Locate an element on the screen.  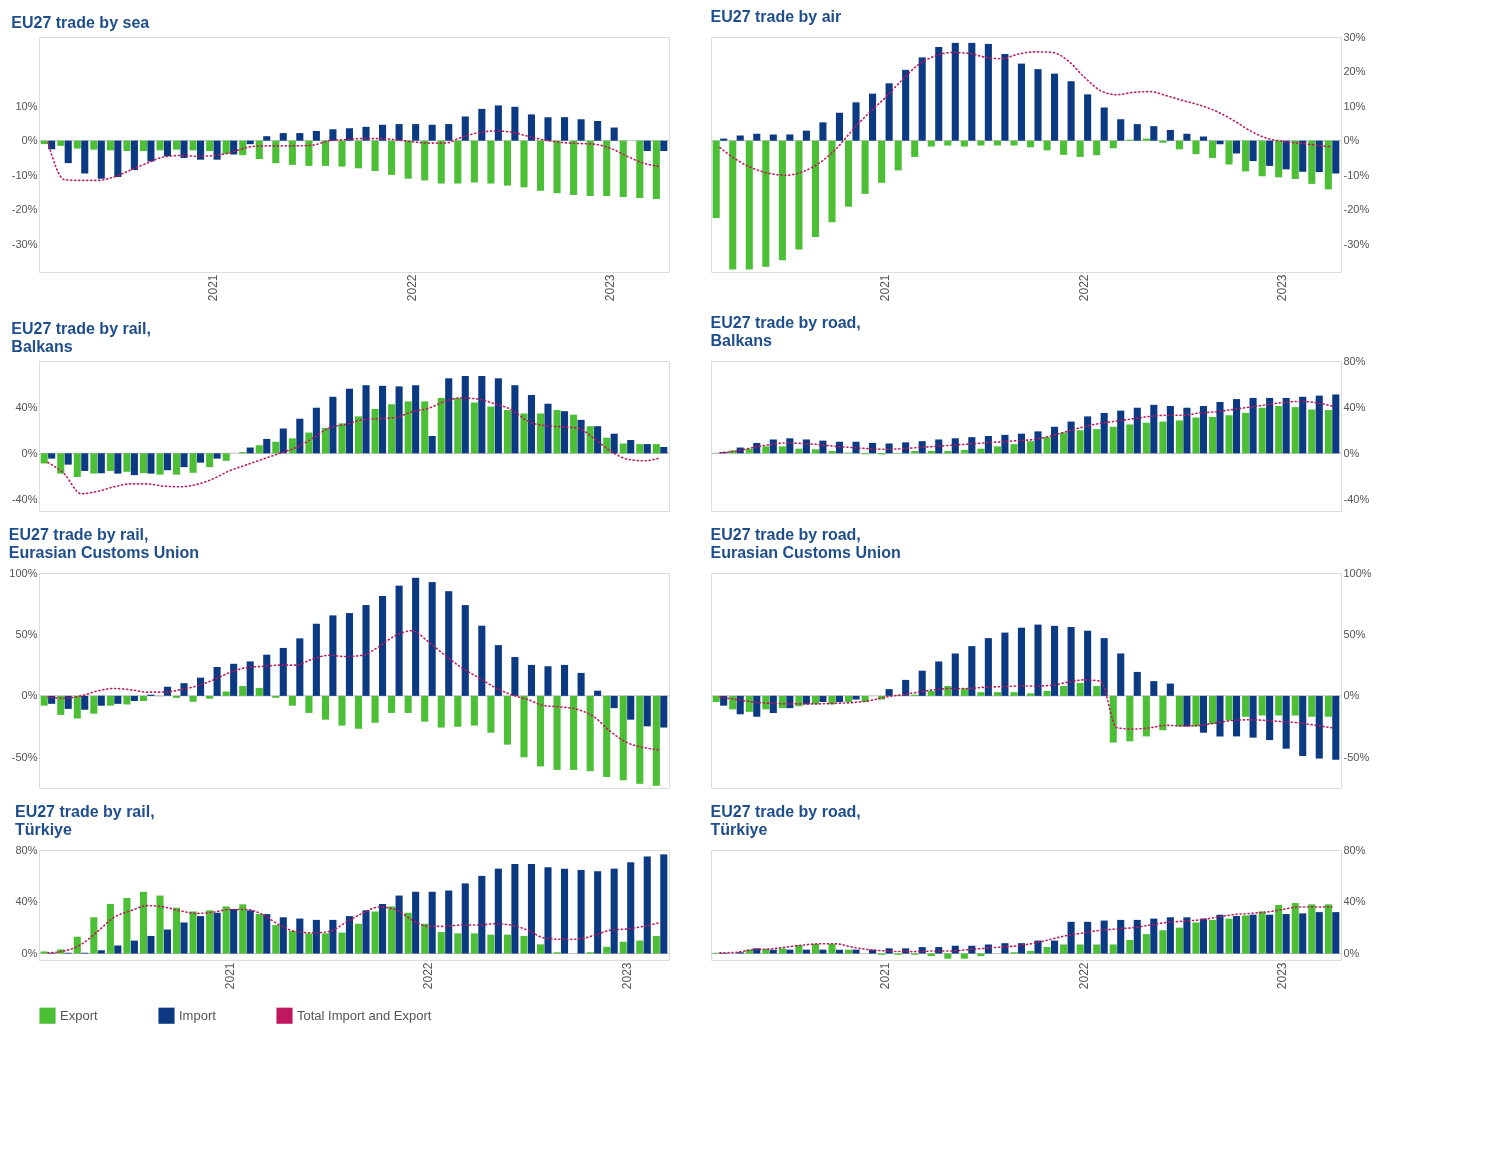
legend-label: Total Import and Export is located at coordinates (364, 1015).